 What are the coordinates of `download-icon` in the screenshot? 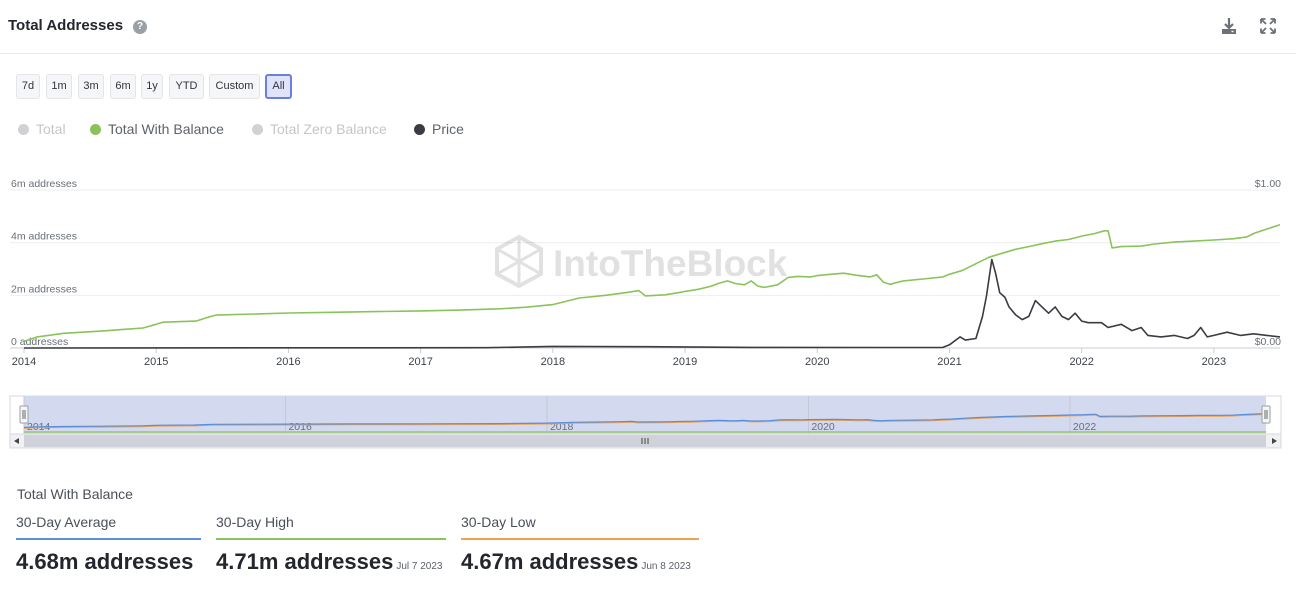 It's located at (1229, 26).